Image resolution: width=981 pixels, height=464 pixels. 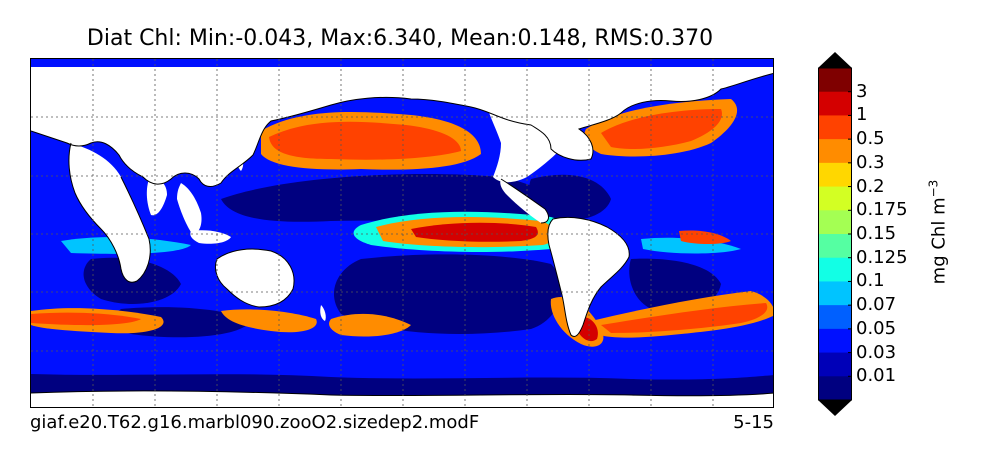 I want to click on north-pacific-gyre, so click(x=390, y=198).